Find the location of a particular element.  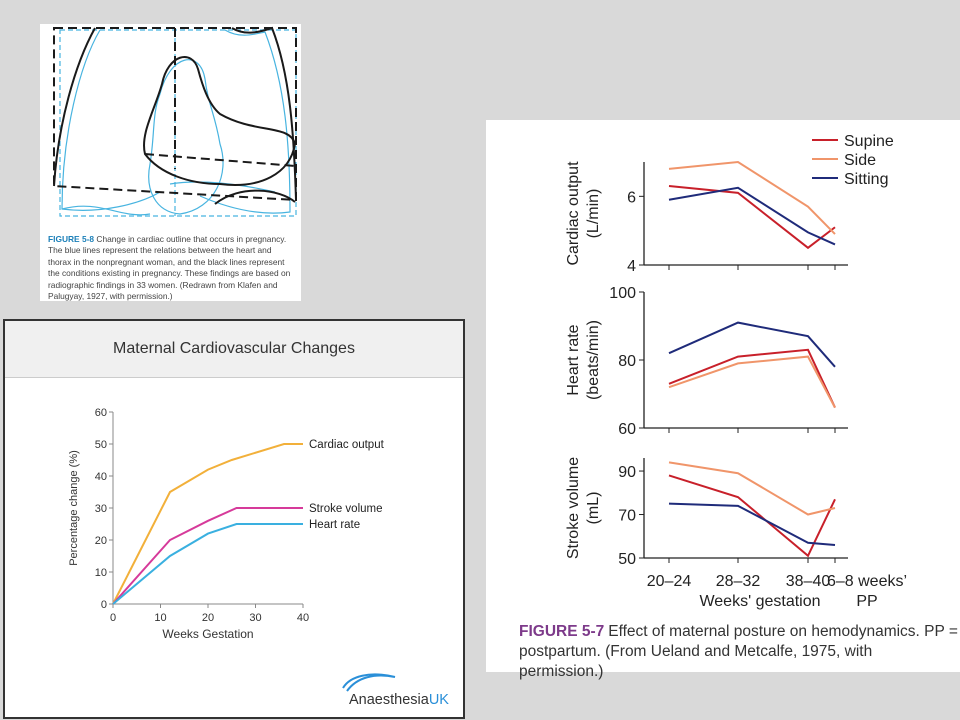

panel-y-label: Stroke volume is located at coordinates (573, 508).